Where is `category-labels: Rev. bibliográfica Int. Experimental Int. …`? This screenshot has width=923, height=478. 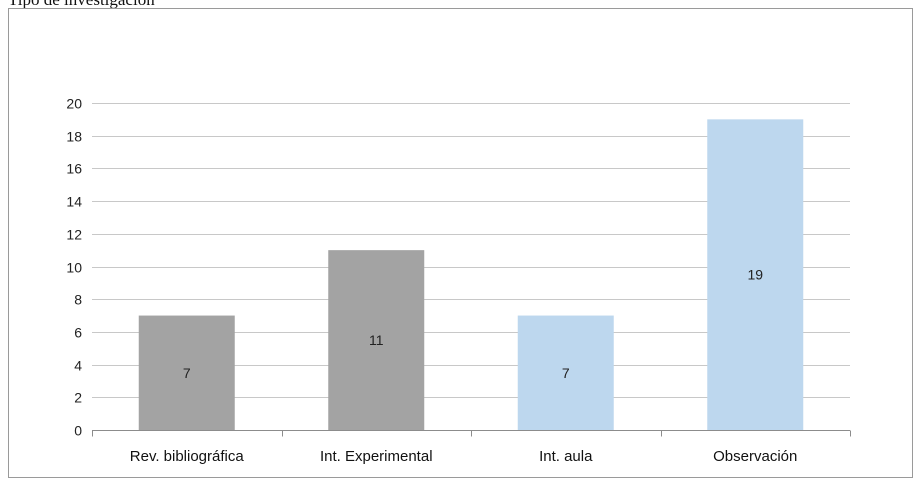 category-labels: Rev. bibliográfica Int. Experimental Int. … is located at coordinates (464, 456).